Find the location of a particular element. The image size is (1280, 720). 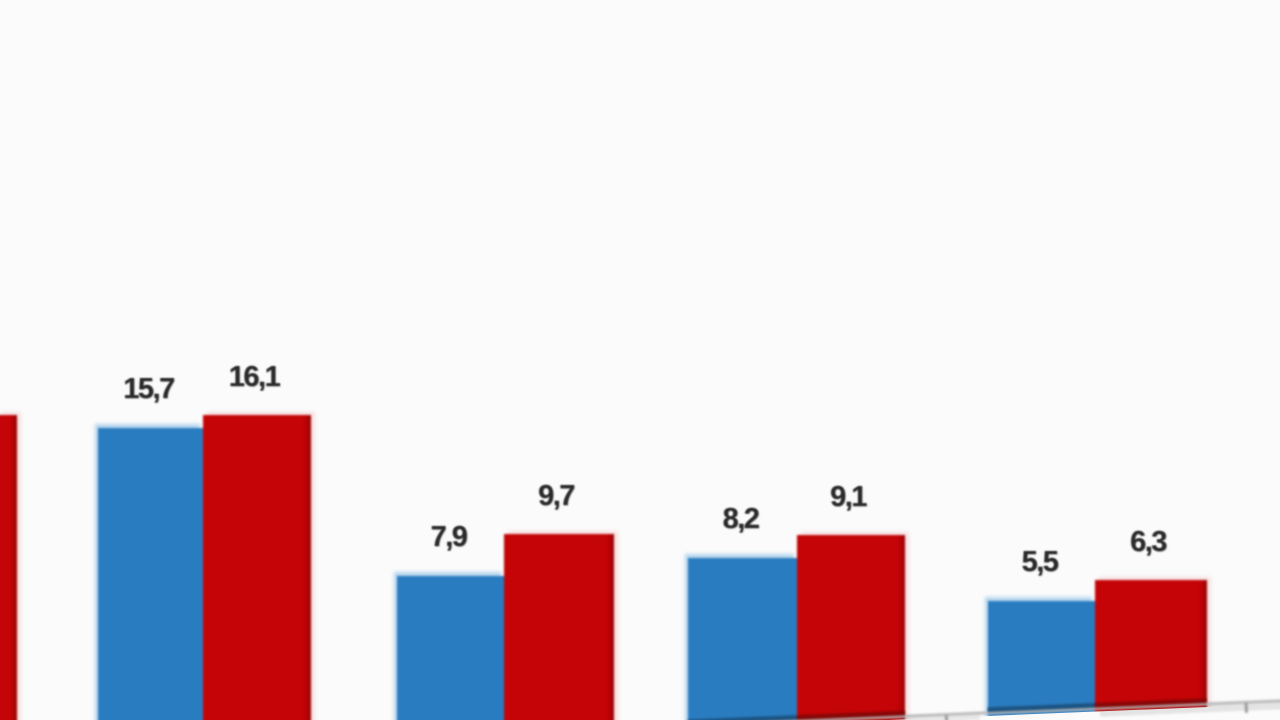

bar-red-partial-left is located at coordinates (8, 567).